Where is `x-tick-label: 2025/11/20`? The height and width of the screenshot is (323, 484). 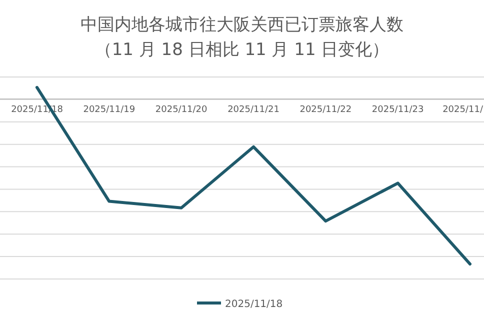 x-tick-label: 2025/11/20 is located at coordinates (181, 110).